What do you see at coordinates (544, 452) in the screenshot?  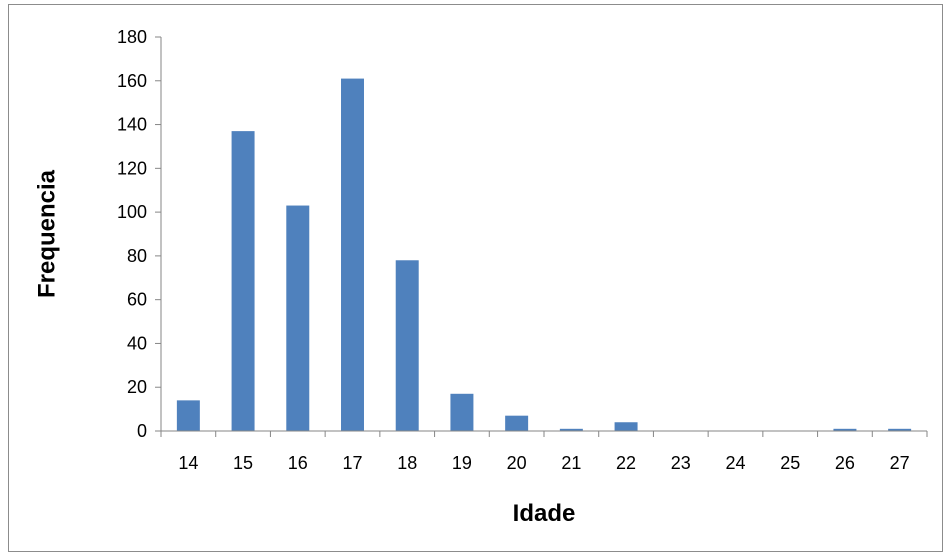 I see `x-axis-ticks: 14 15 16 17 18 19 20 21 22 23 24 25 26 27` at bounding box center [544, 452].